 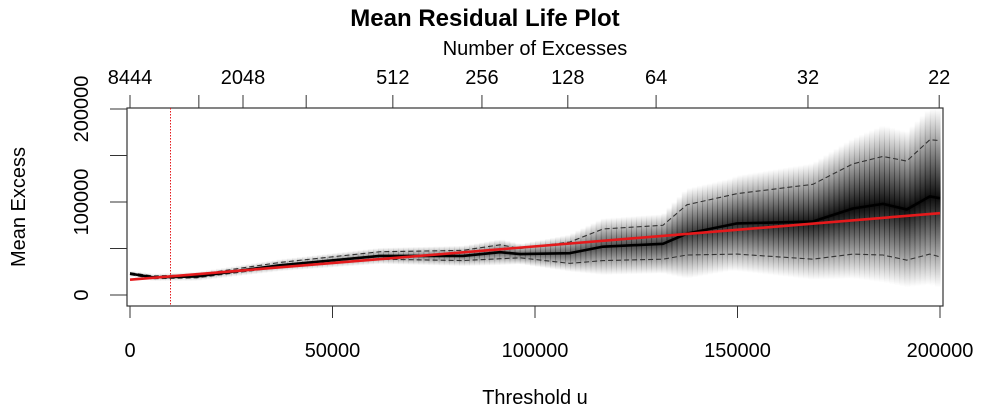 What do you see at coordinates (484, 18) in the screenshot?
I see `chart-title: Mean Residual Life Plot` at bounding box center [484, 18].